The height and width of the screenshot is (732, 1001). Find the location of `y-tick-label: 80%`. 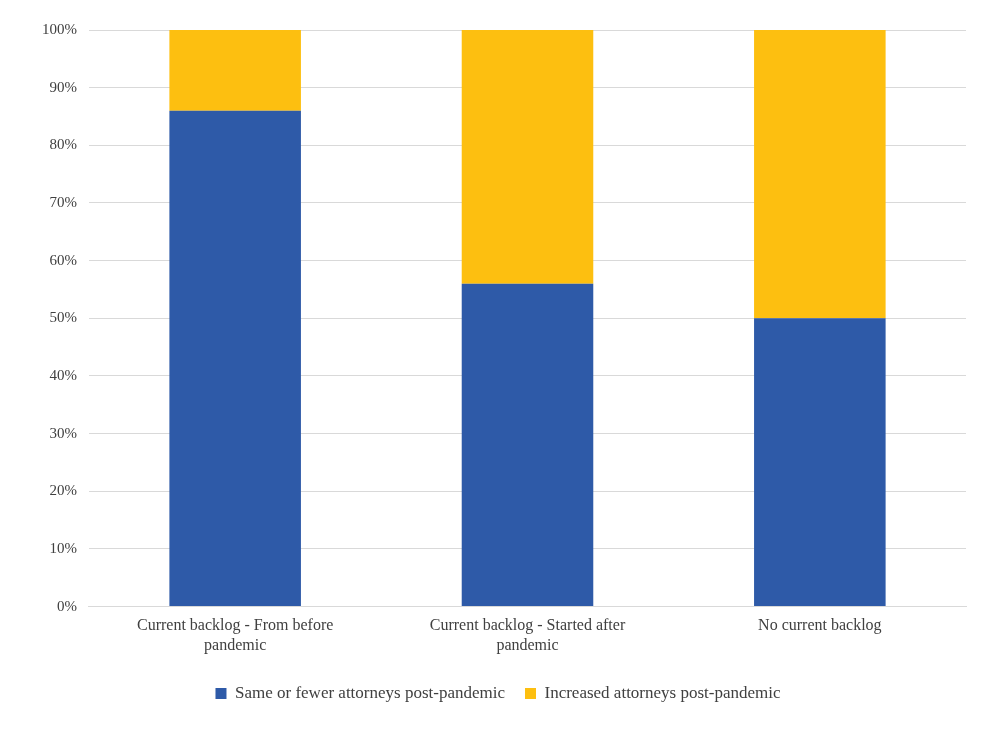

y-tick-label: 80% is located at coordinates (63, 144).